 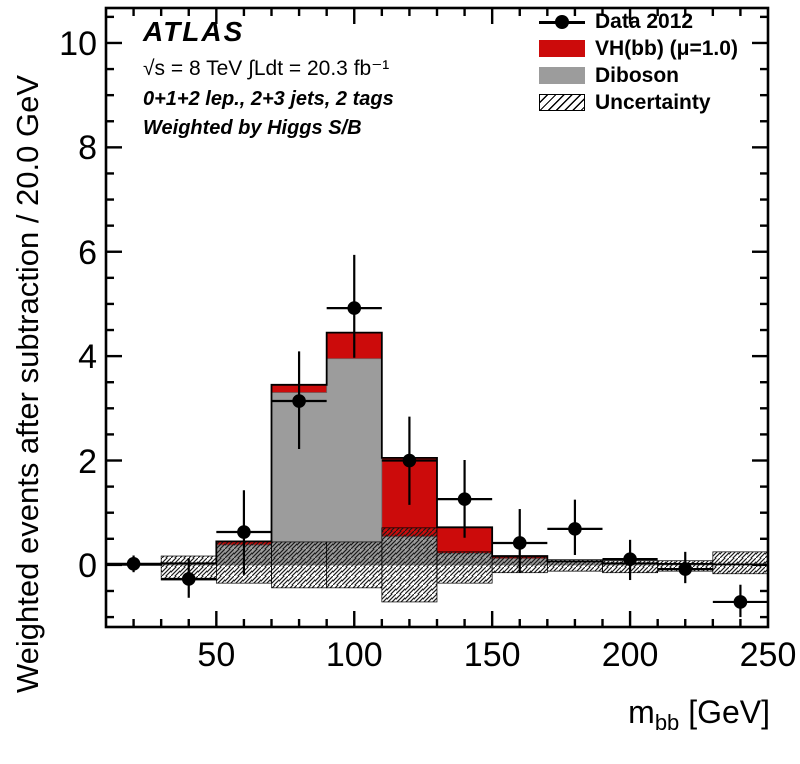 What do you see at coordinates (464, 565) in the screenshot?
I see `uncertainty-band` at bounding box center [464, 565].